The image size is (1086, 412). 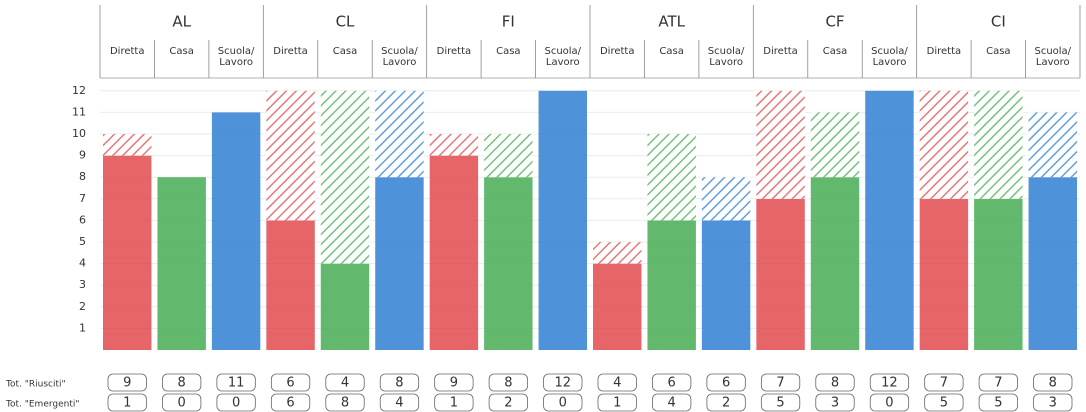 I want to click on y-tick-label: 7, so click(x=82, y=198).